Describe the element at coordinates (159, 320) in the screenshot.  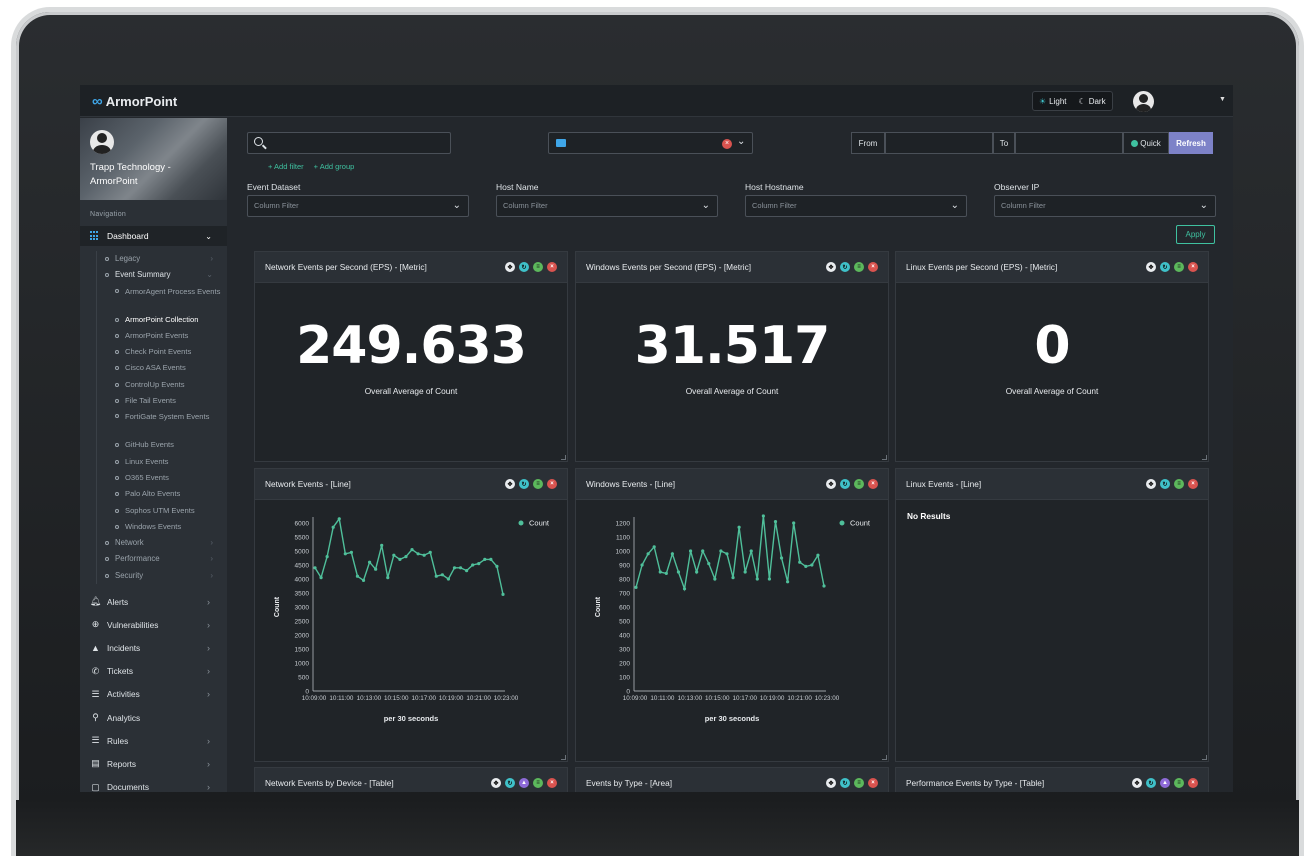
I see `sidebar-item-armorpoint-collection: ArmorPoint Collection` at that location.